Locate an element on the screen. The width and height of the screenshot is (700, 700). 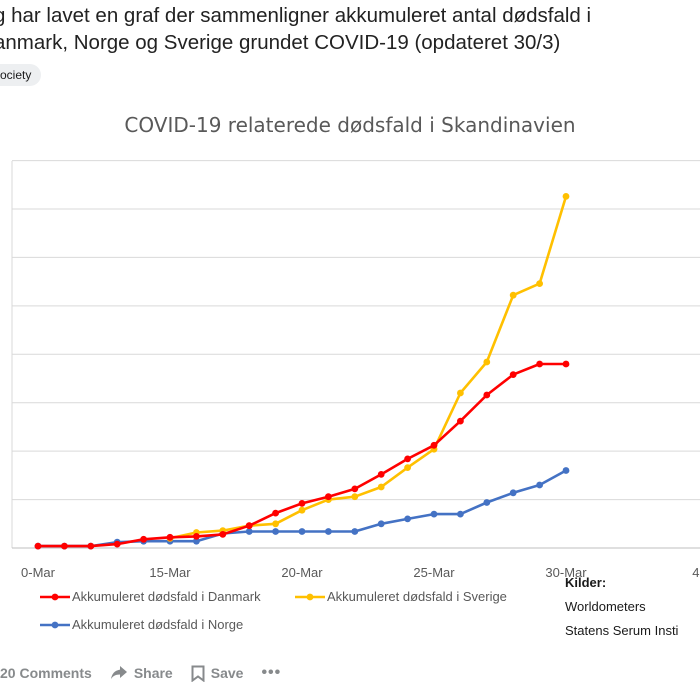
x-tick-label: 25-Mar is located at coordinates (434, 572).